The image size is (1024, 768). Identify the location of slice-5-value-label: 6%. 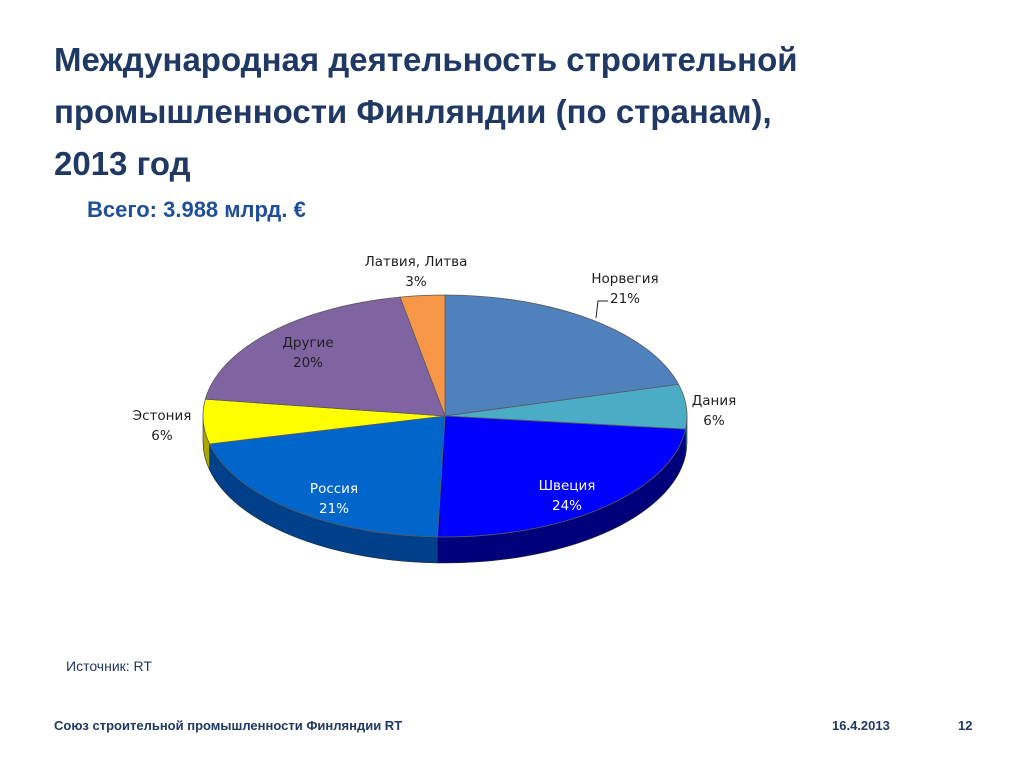
(162, 436).